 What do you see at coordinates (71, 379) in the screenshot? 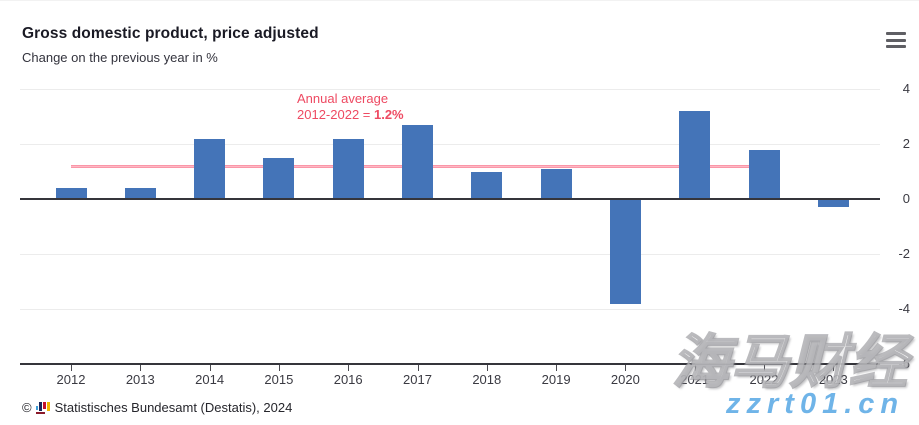
I see `x-axis-year-label: 2012` at bounding box center [71, 379].